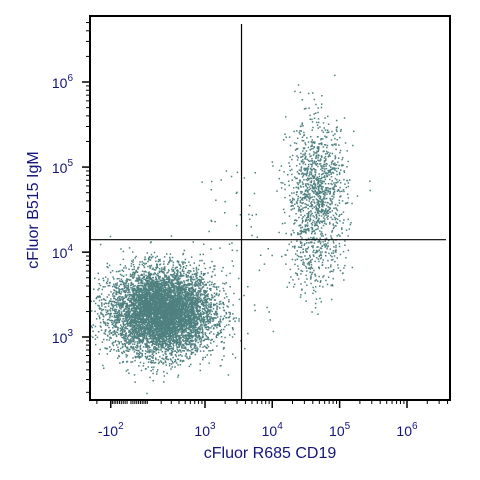 This screenshot has height=480, width=480. I want to click on x-tick-label: 10³, so click(205, 430).